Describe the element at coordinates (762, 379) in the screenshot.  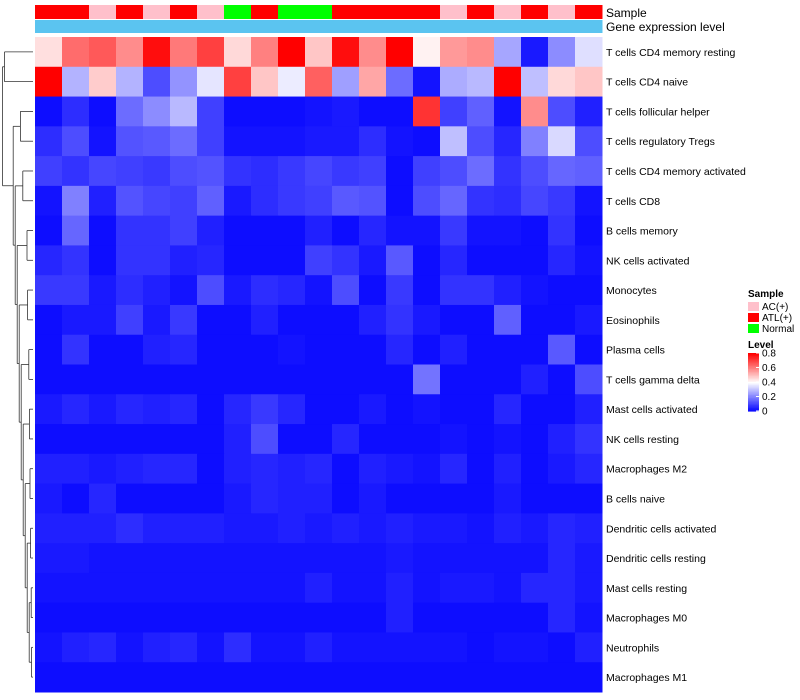
I see `legend-level: Level 0.8 0.6 0.4 0.2 0` at that location.